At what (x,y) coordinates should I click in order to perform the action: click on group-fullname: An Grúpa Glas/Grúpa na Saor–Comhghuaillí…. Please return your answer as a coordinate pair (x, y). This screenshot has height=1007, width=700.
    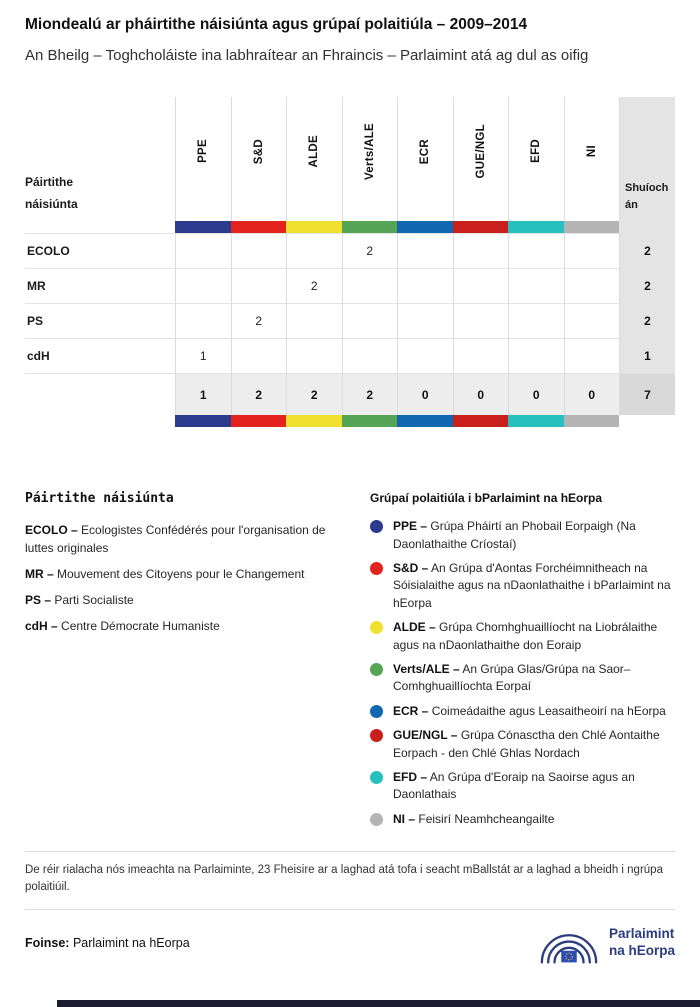
    Looking at the image, I should click on (512, 677).